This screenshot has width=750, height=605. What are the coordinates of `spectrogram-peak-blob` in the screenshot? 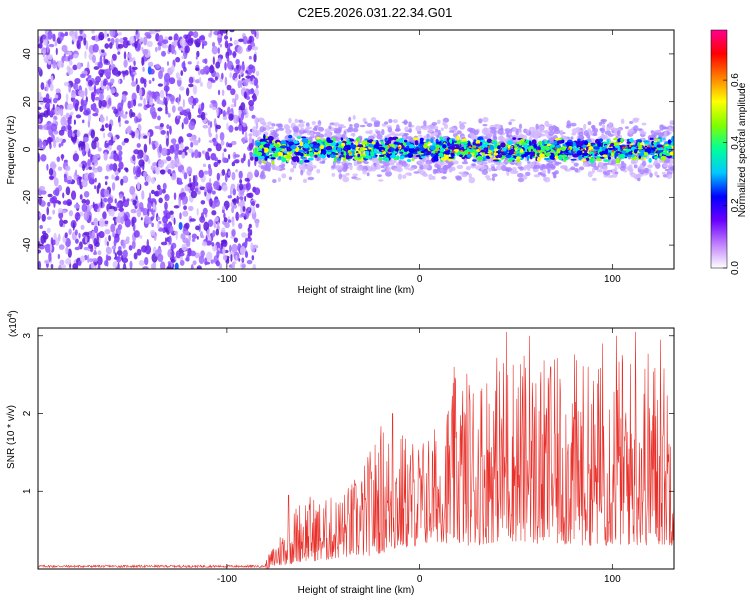 It's located at (538, 150).